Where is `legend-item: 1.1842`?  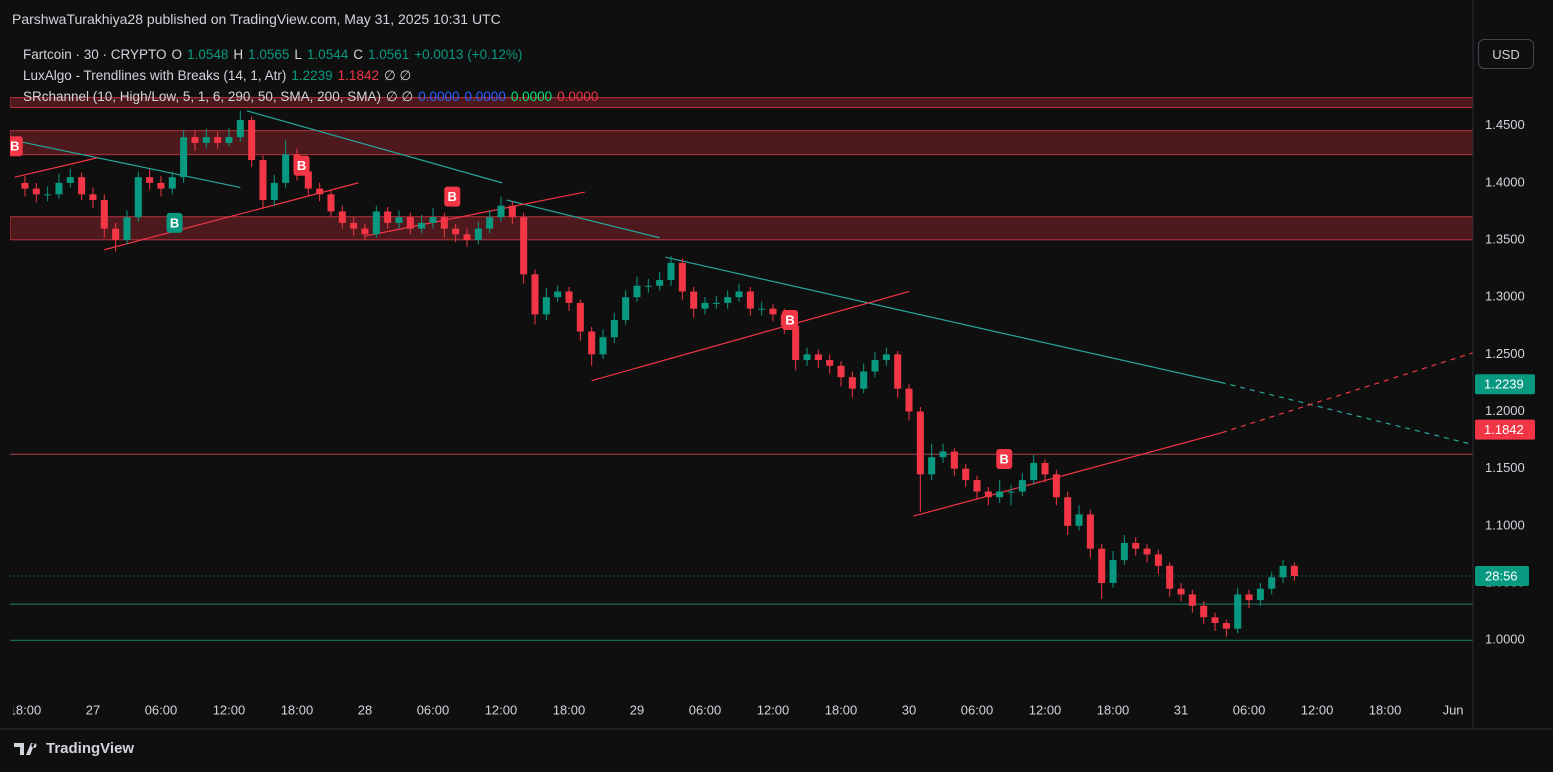 legend-item: 1.1842 is located at coordinates (358, 75).